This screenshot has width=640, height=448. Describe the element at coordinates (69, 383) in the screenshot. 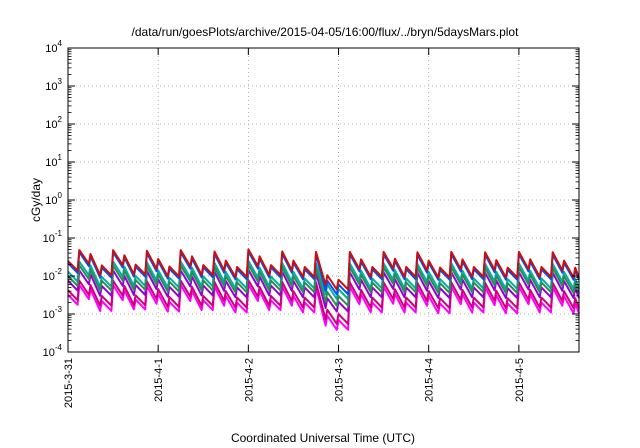

I see `x-tick-label: 2015-3-31` at that location.